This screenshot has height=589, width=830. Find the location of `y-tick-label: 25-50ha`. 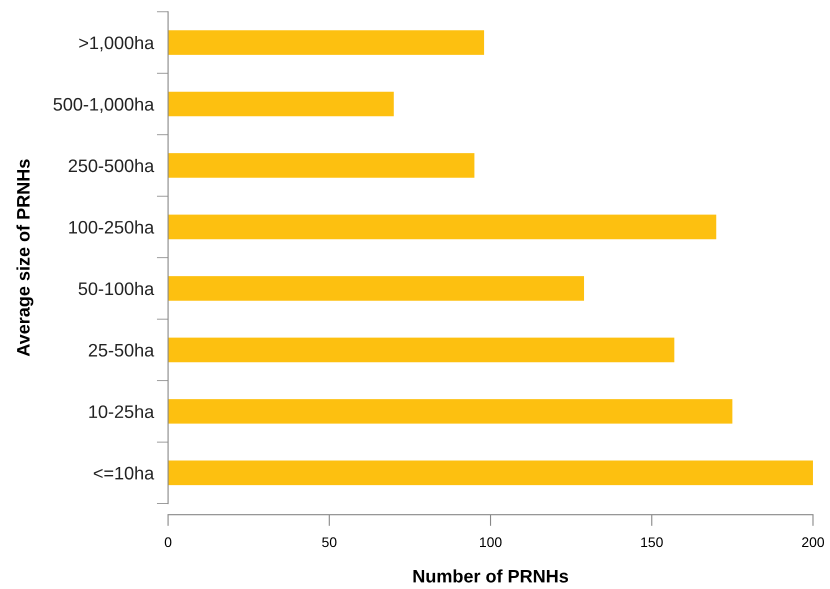

y-tick-label: 25-50ha is located at coordinates (121, 350).